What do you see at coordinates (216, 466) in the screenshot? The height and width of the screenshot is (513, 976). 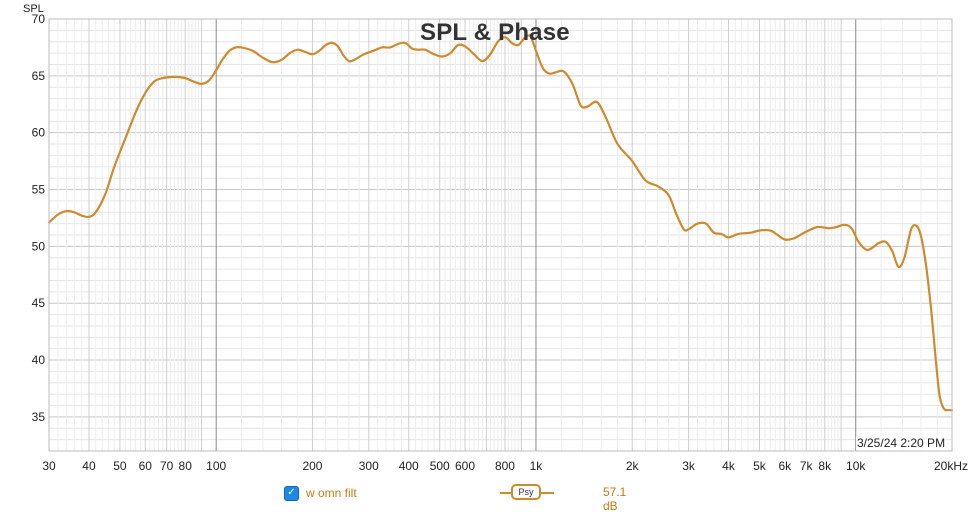 I see `x-tick-label: 100` at bounding box center [216, 466].